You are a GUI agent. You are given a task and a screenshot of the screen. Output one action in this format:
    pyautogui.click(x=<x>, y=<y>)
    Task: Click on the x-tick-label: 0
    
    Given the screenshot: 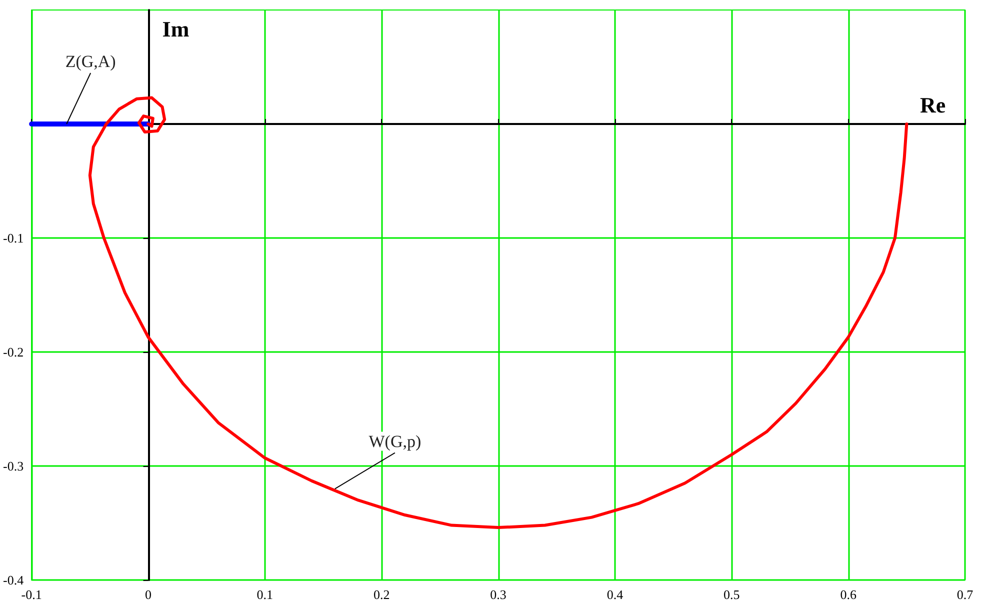 What is the action you would take?
    pyautogui.click(x=148, y=594)
    